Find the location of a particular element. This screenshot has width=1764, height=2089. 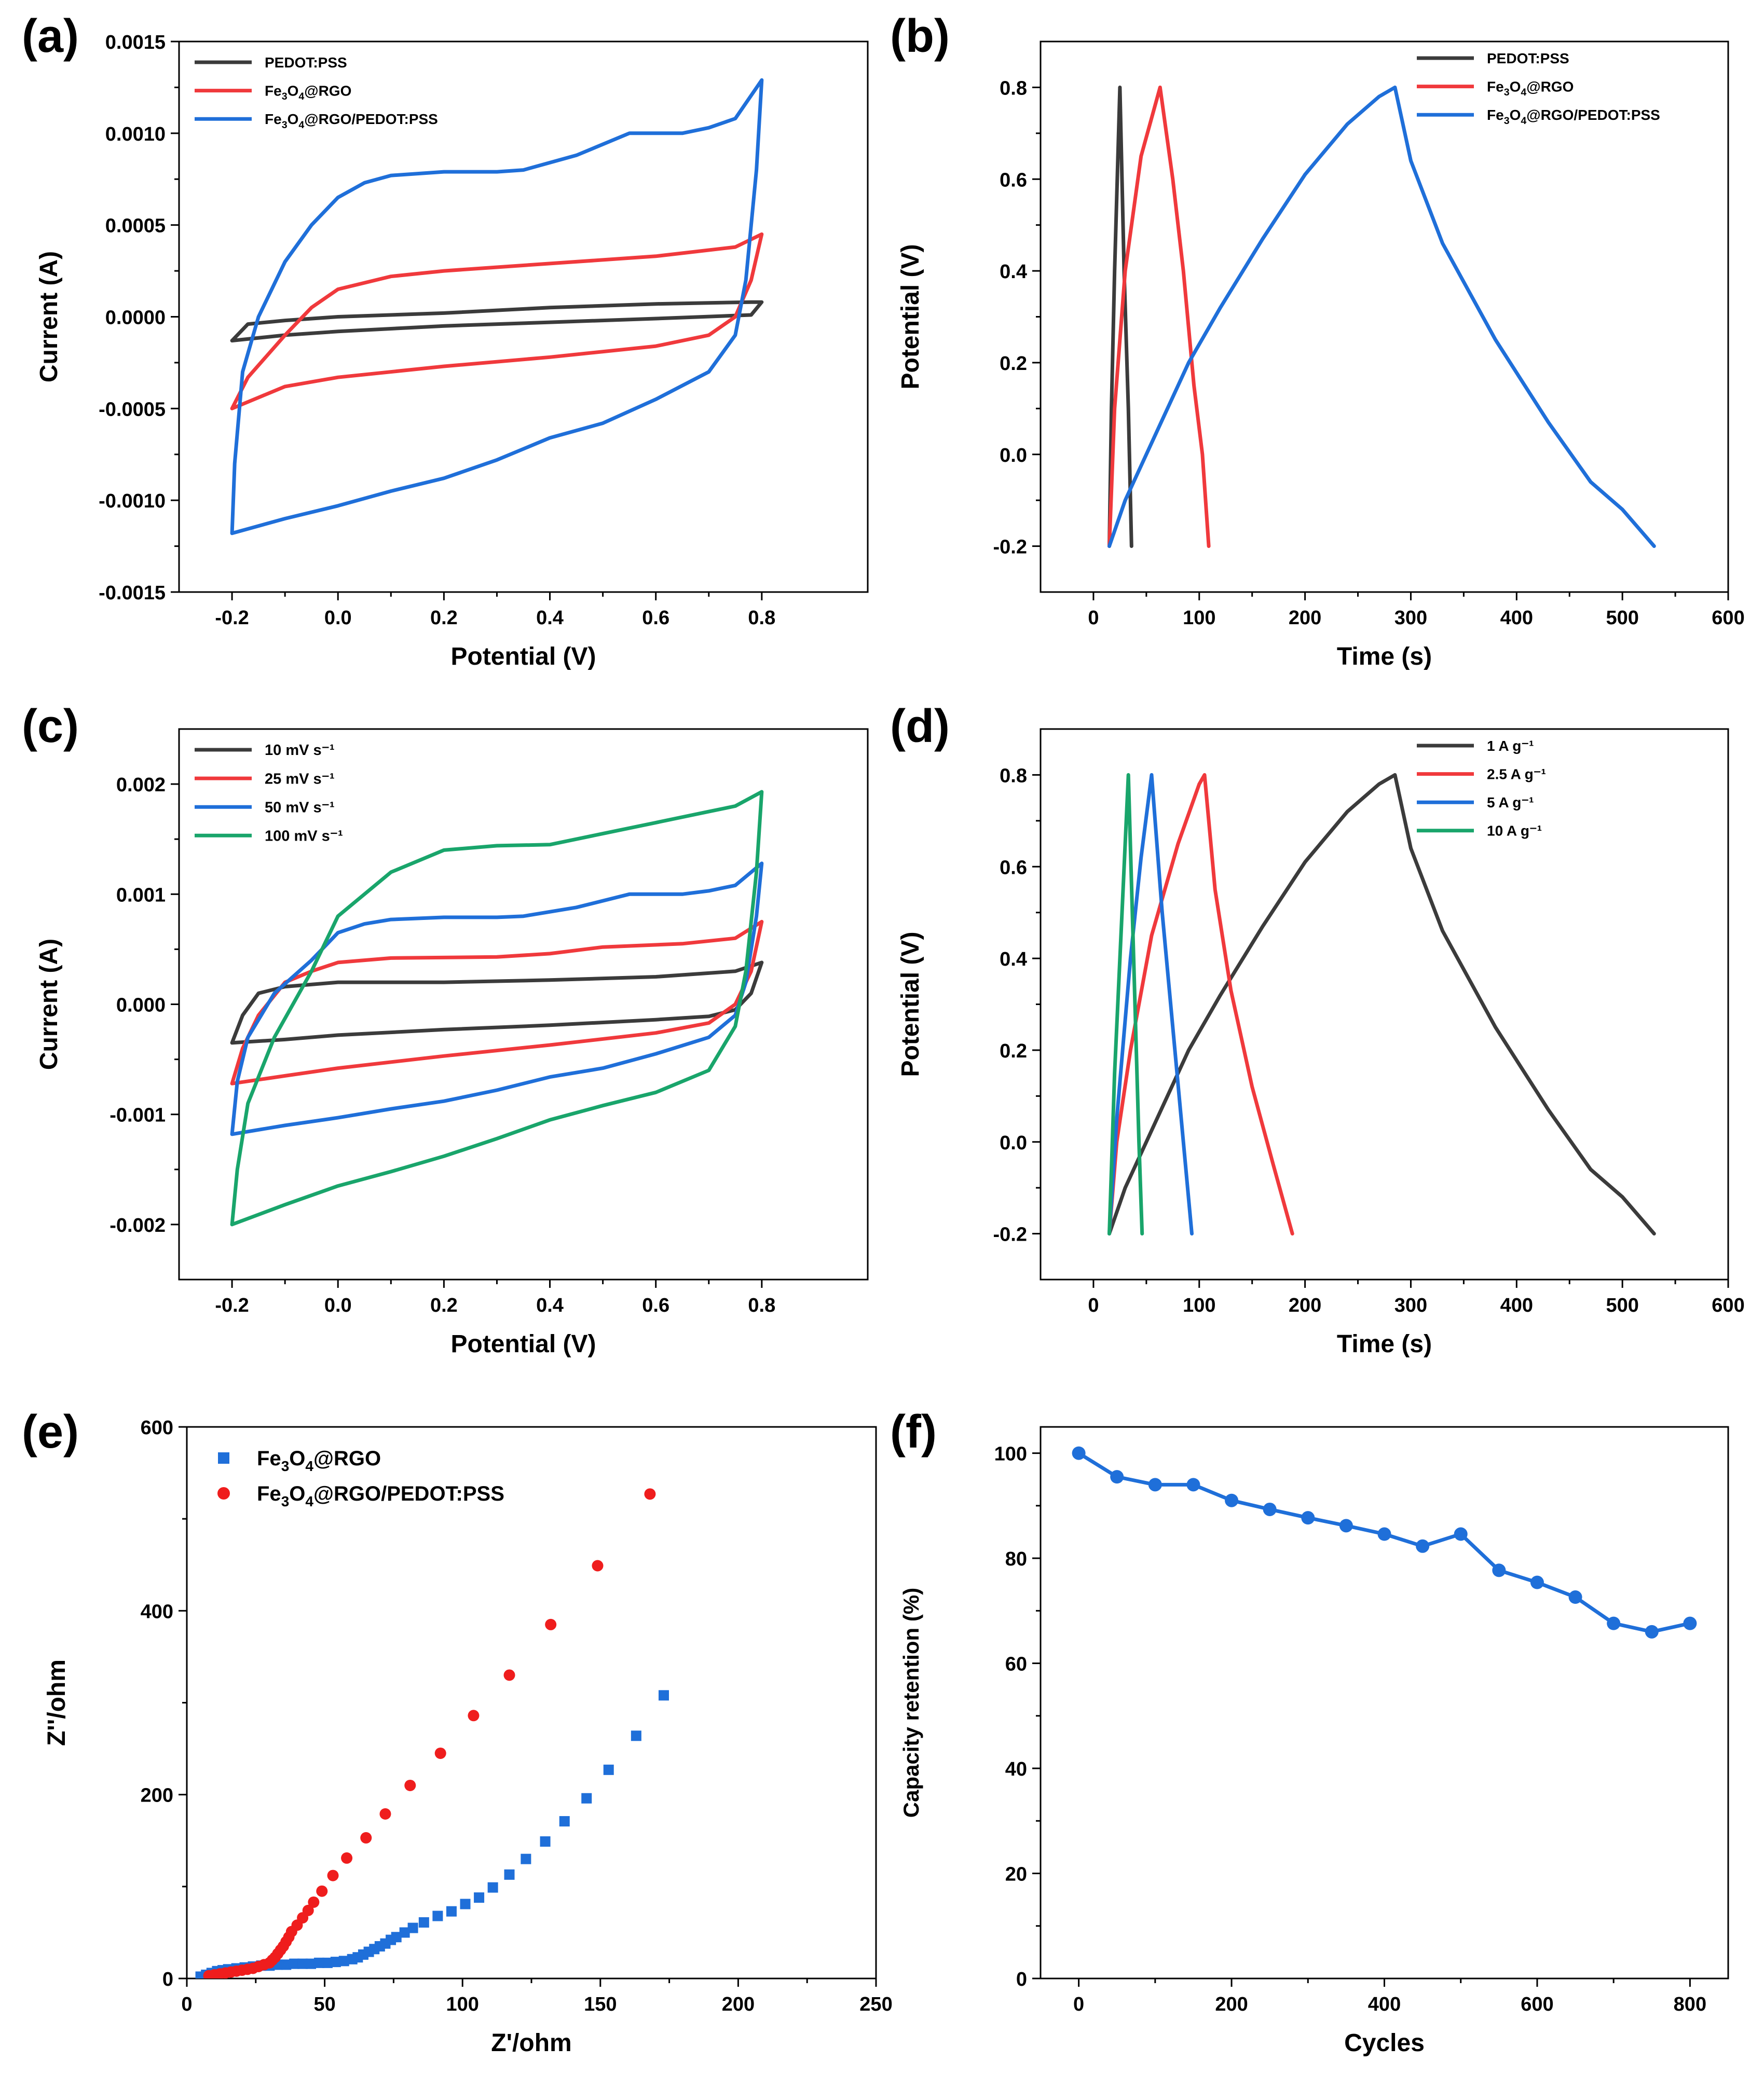

panel-c-label: (c) is located at coordinates (51, 726).